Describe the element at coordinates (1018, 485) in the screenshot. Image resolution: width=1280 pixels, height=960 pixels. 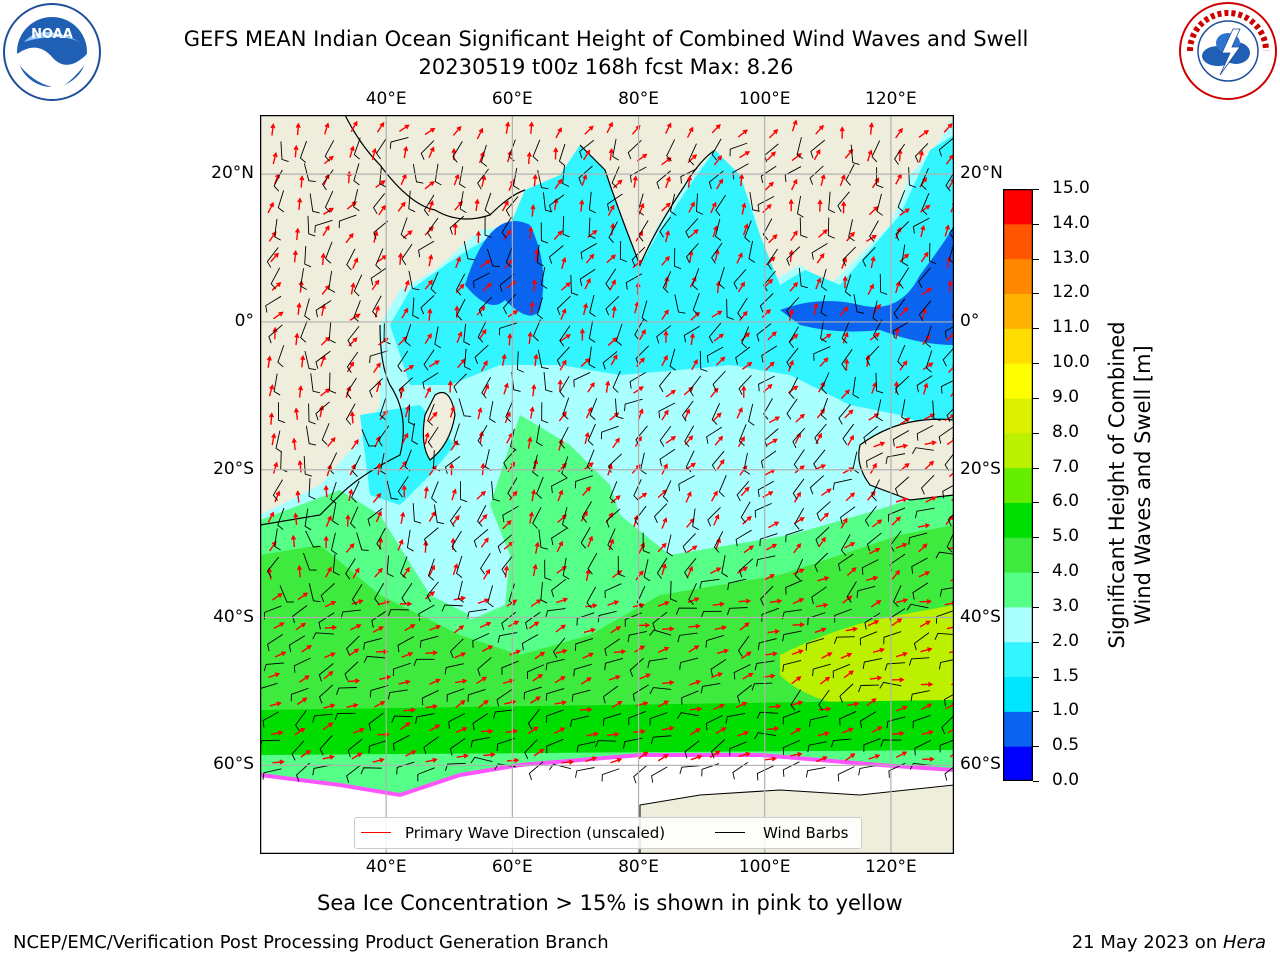
I see `colorbar` at that location.